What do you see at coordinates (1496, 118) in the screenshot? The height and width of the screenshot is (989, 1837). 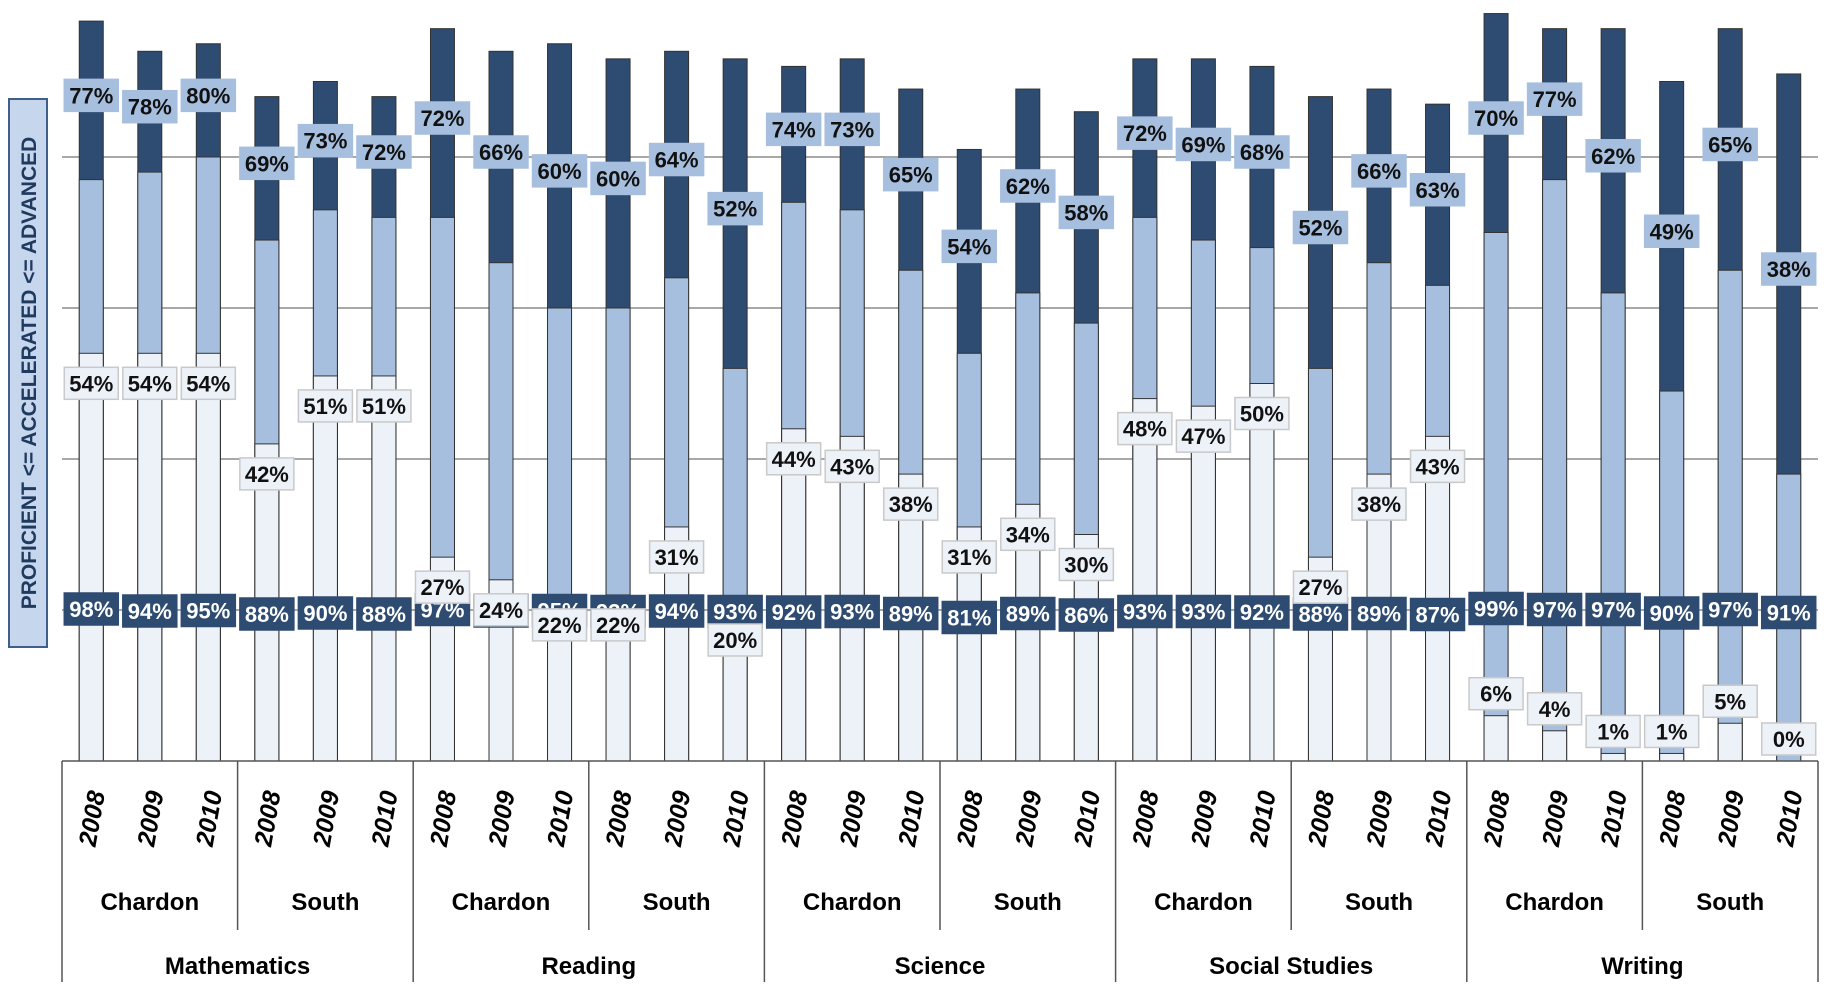 I see `data-label: 70%` at bounding box center [1496, 118].